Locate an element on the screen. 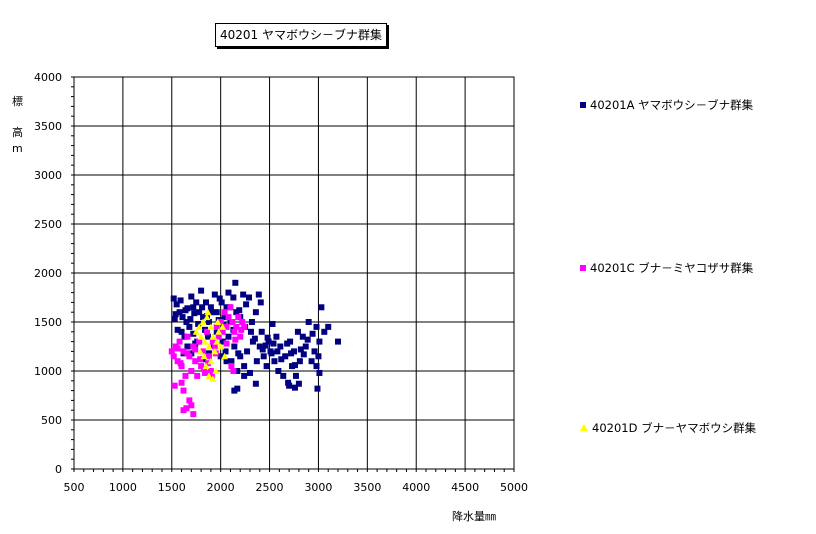 Image resolution: width=816 pixels, height=534 pixels. y-tick-labels: 0 500 1000 1500 2000 2500 3000 3500 4000 is located at coordinates (48, 273).